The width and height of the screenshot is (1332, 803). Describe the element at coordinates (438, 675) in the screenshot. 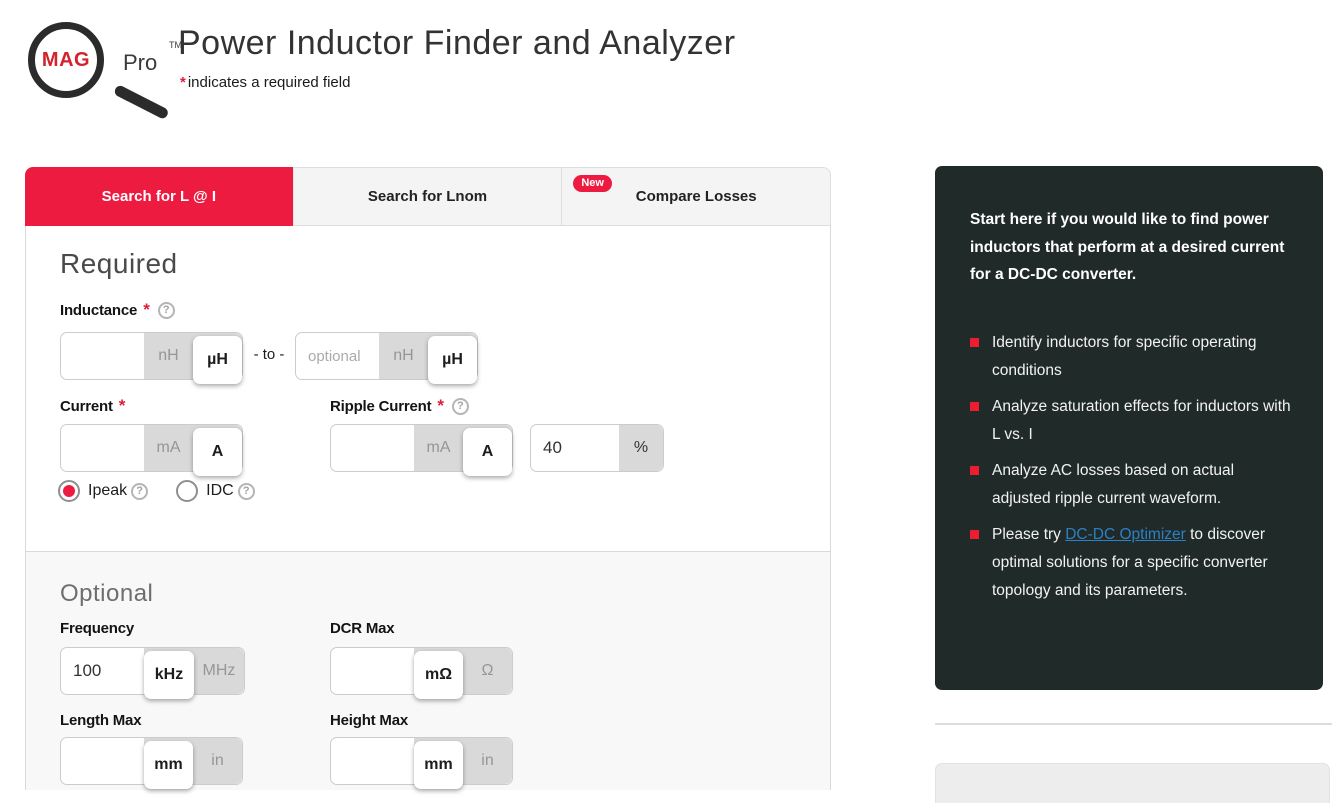

I see `dcr-unit-mohm: mΩ` at that location.